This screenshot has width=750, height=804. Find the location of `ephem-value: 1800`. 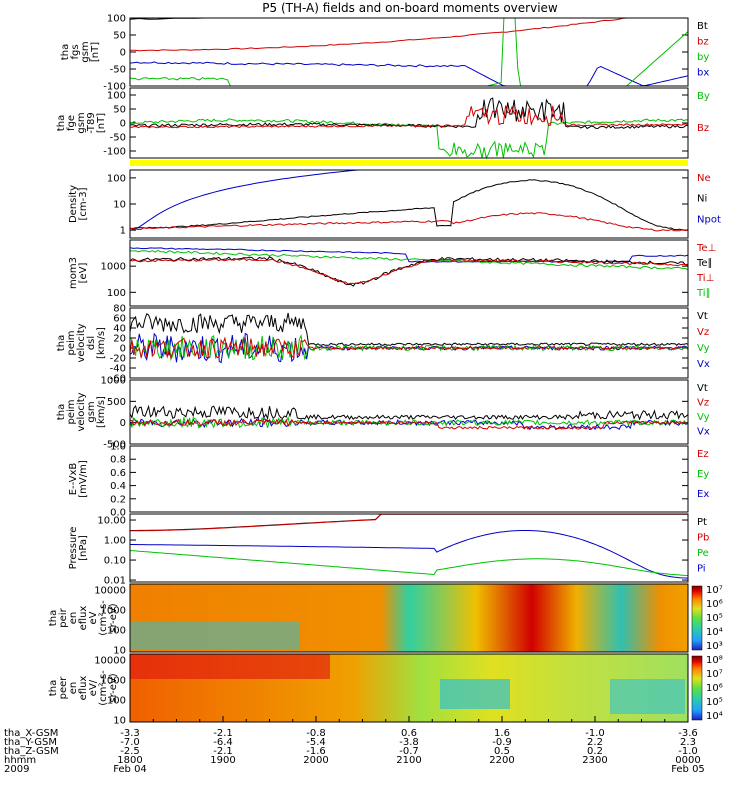

ephem-value: 1800 is located at coordinates (129, 760).